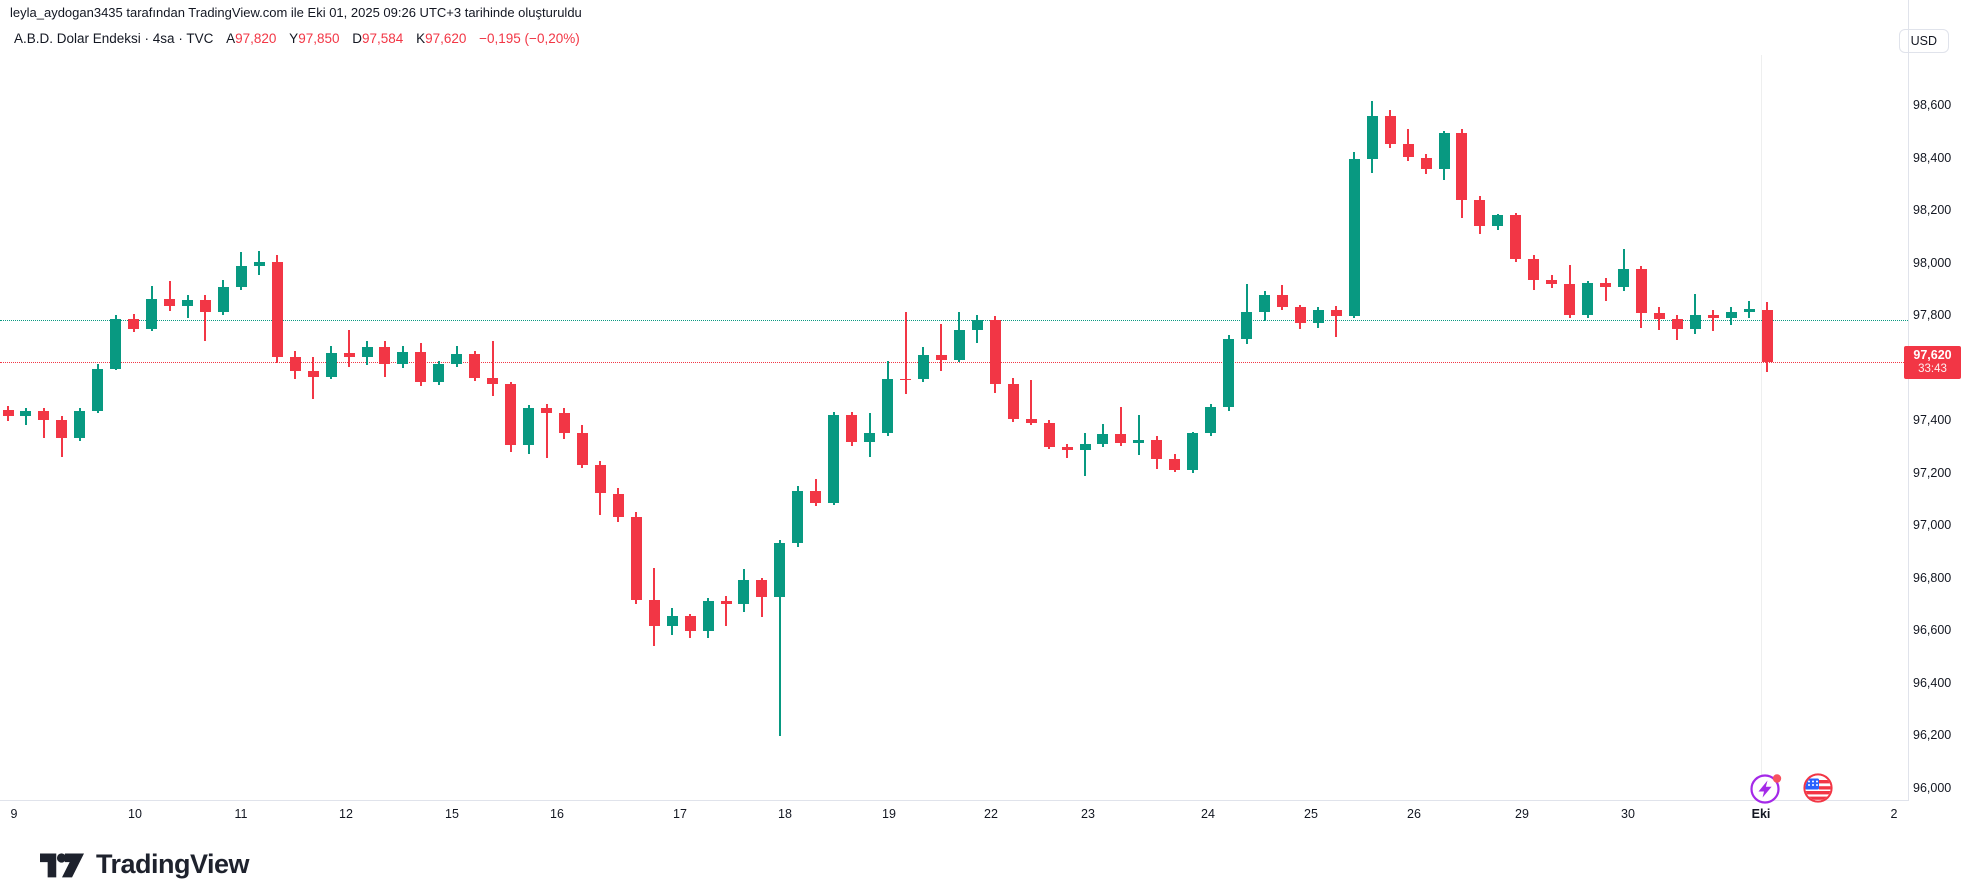 Image resolution: width=1963 pixels, height=891 pixels. What do you see at coordinates (557, 814) in the screenshot?
I see `time-tick-label: 16` at bounding box center [557, 814].